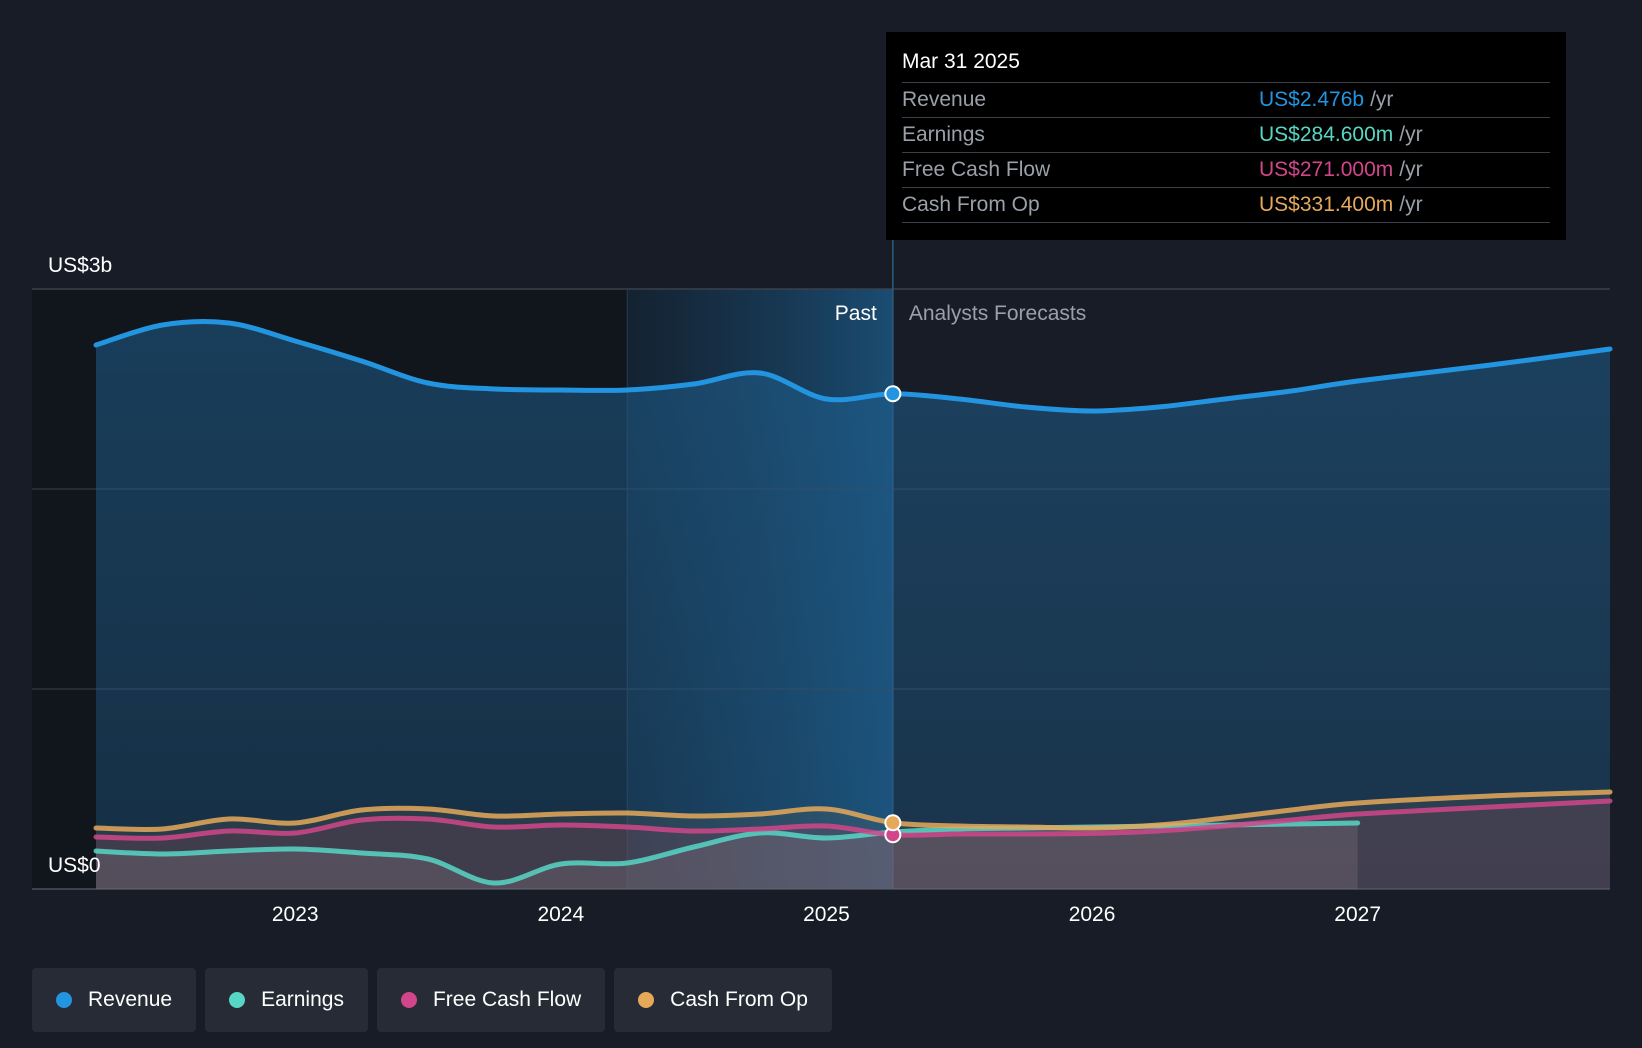 This screenshot has height=1048, width=1642. Describe the element at coordinates (853, 819) in the screenshot. I see `free-cash-flow-line` at that location.